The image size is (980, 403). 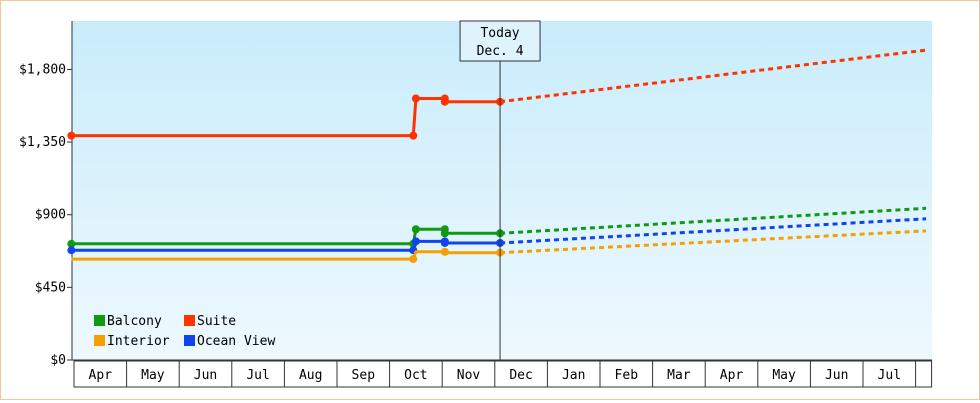 What do you see at coordinates (42, 142) in the screenshot?
I see `y-tick-label: $1,350` at bounding box center [42, 142].